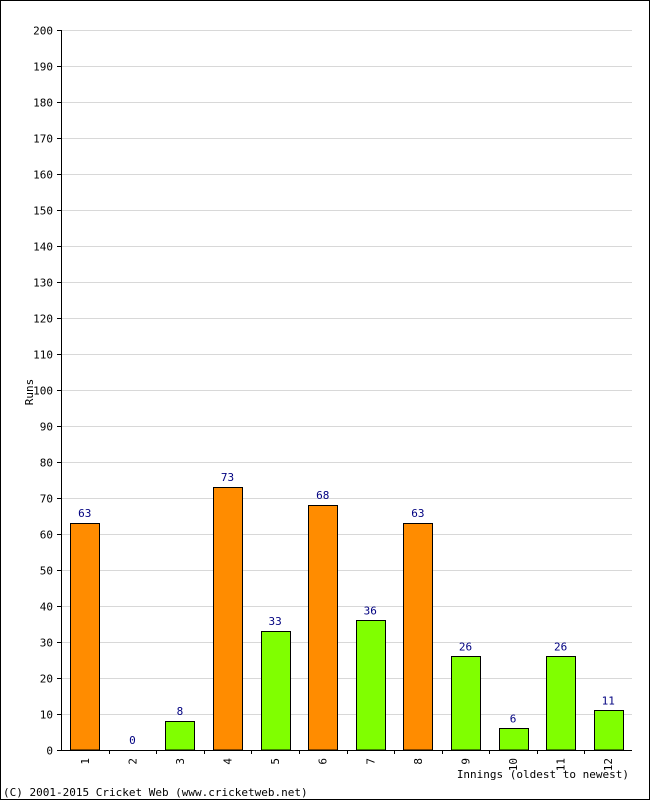 The height and width of the screenshot is (800, 650). I want to click on y-tick-label: 170, so click(43, 139).